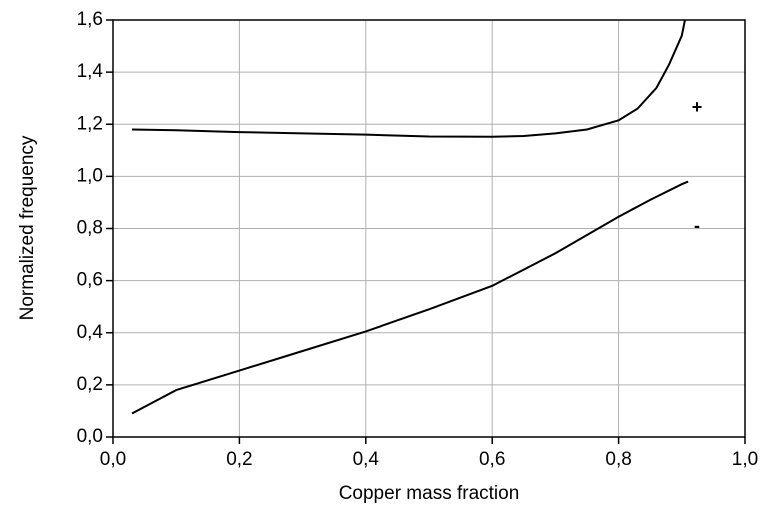  What do you see at coordinates (366, 459) in the screenshot?
I see `x-tick-label: 0,4` at bounding box center [366, 459].